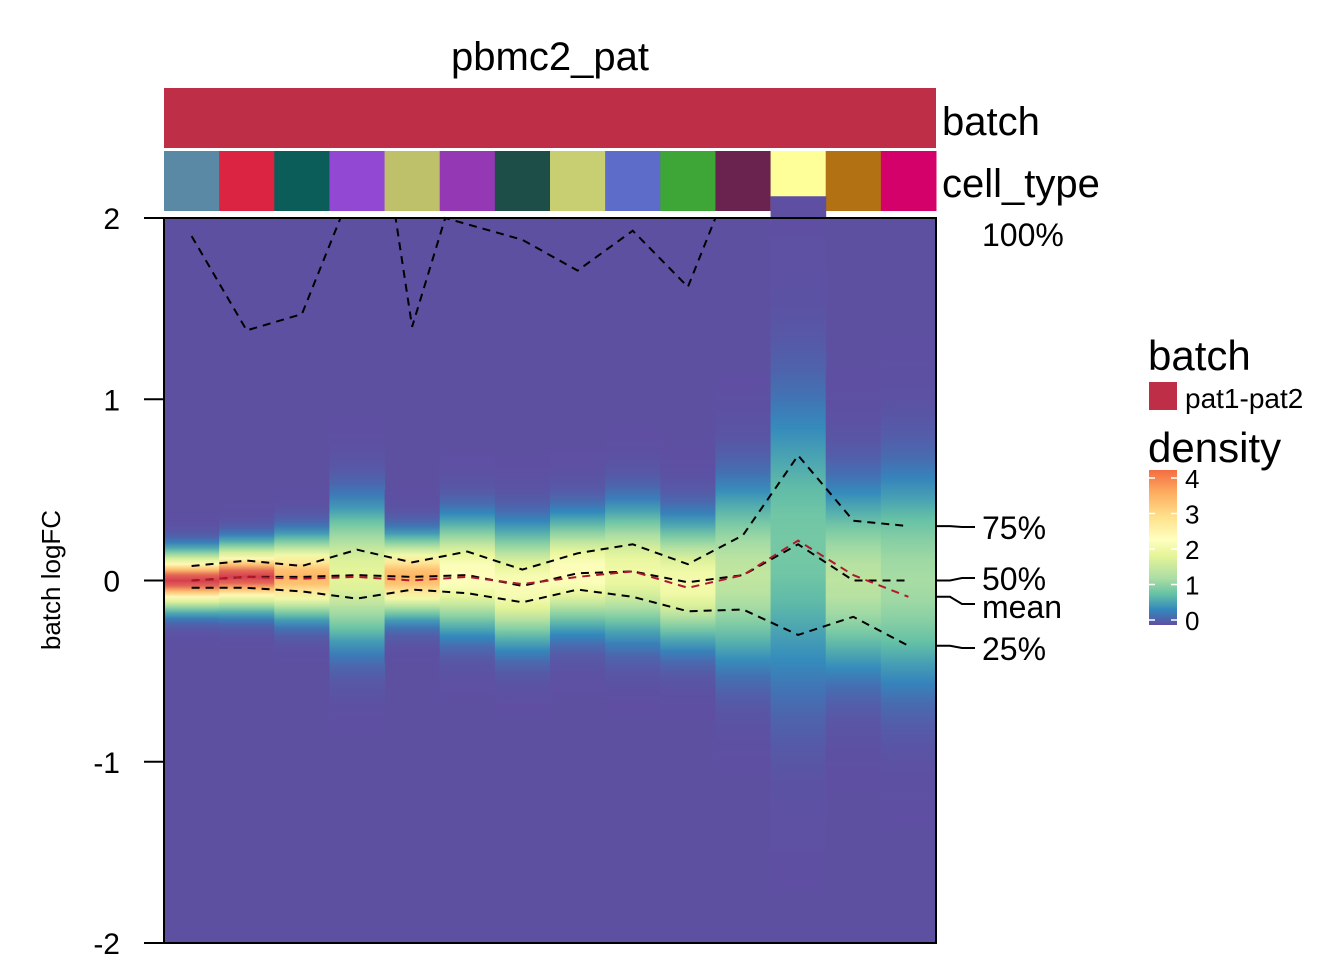 Image resolution: width=1344 pixels, height=960 pixels. I want to click on label-50: 50%, so click(1014, 579).